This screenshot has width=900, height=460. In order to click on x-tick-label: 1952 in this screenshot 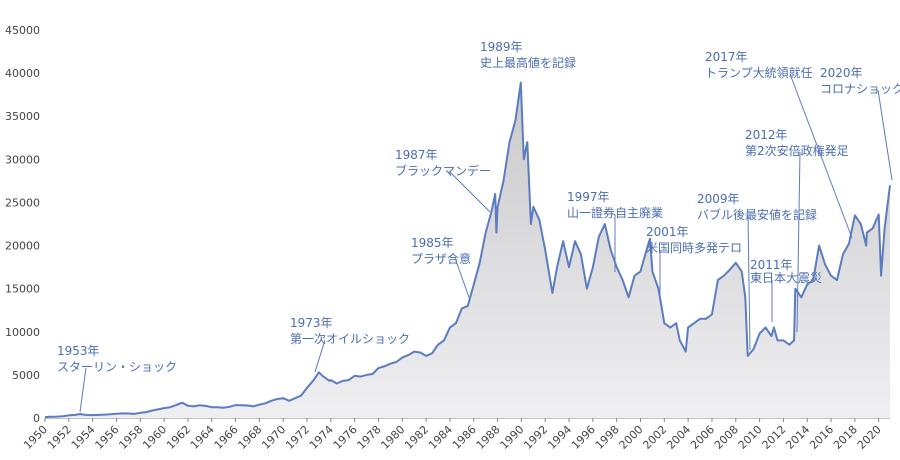, I will do `click(59, 437)`.